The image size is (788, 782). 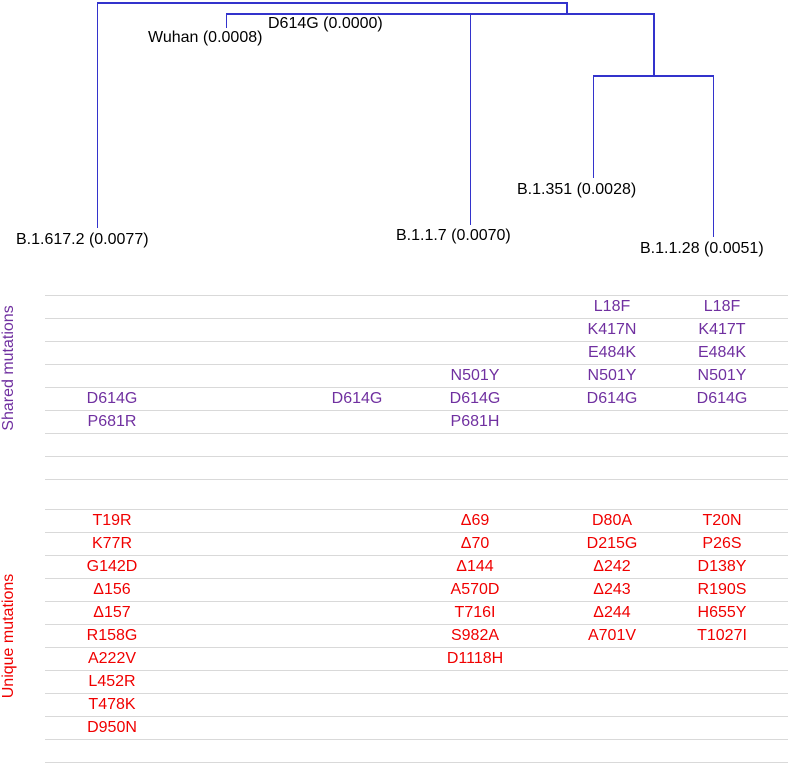 I want to click on table-row: Δ156 A570D Δ243 R190S, so click(x=416, y=590).